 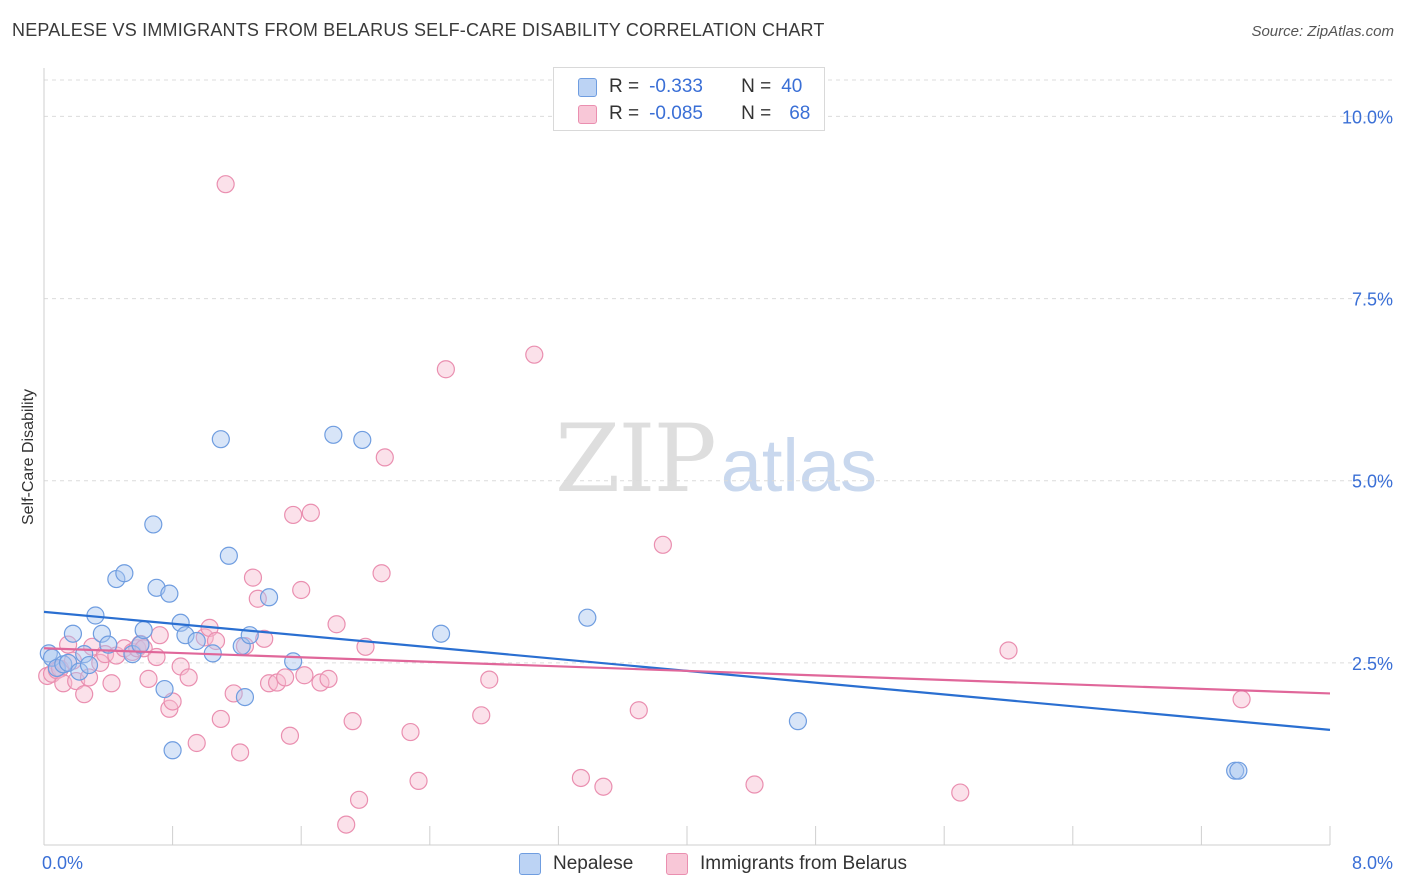 I want to click on trend-lines, so click(x=687, y=670).